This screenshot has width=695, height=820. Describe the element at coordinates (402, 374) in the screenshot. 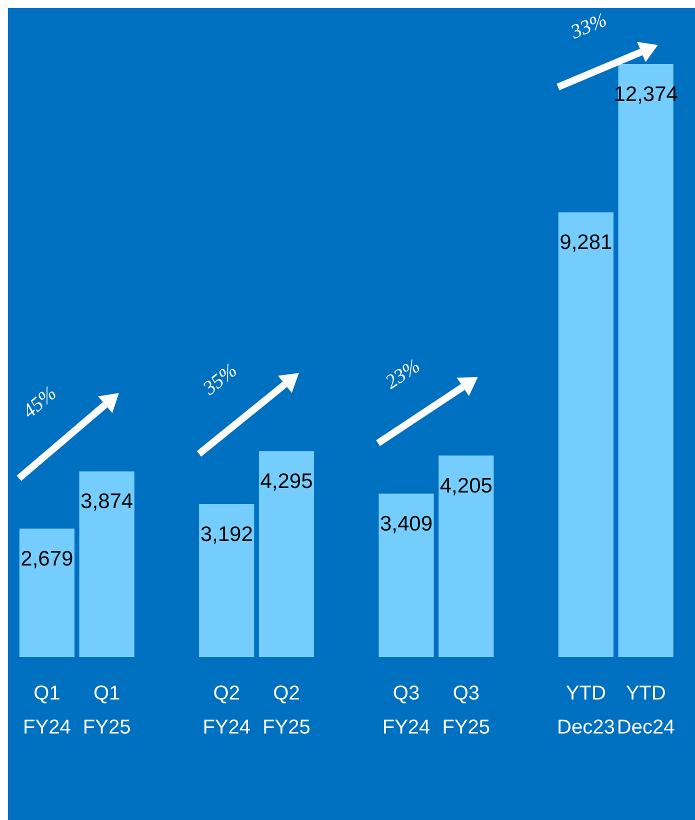

I see `annotation: 23%` at that location.